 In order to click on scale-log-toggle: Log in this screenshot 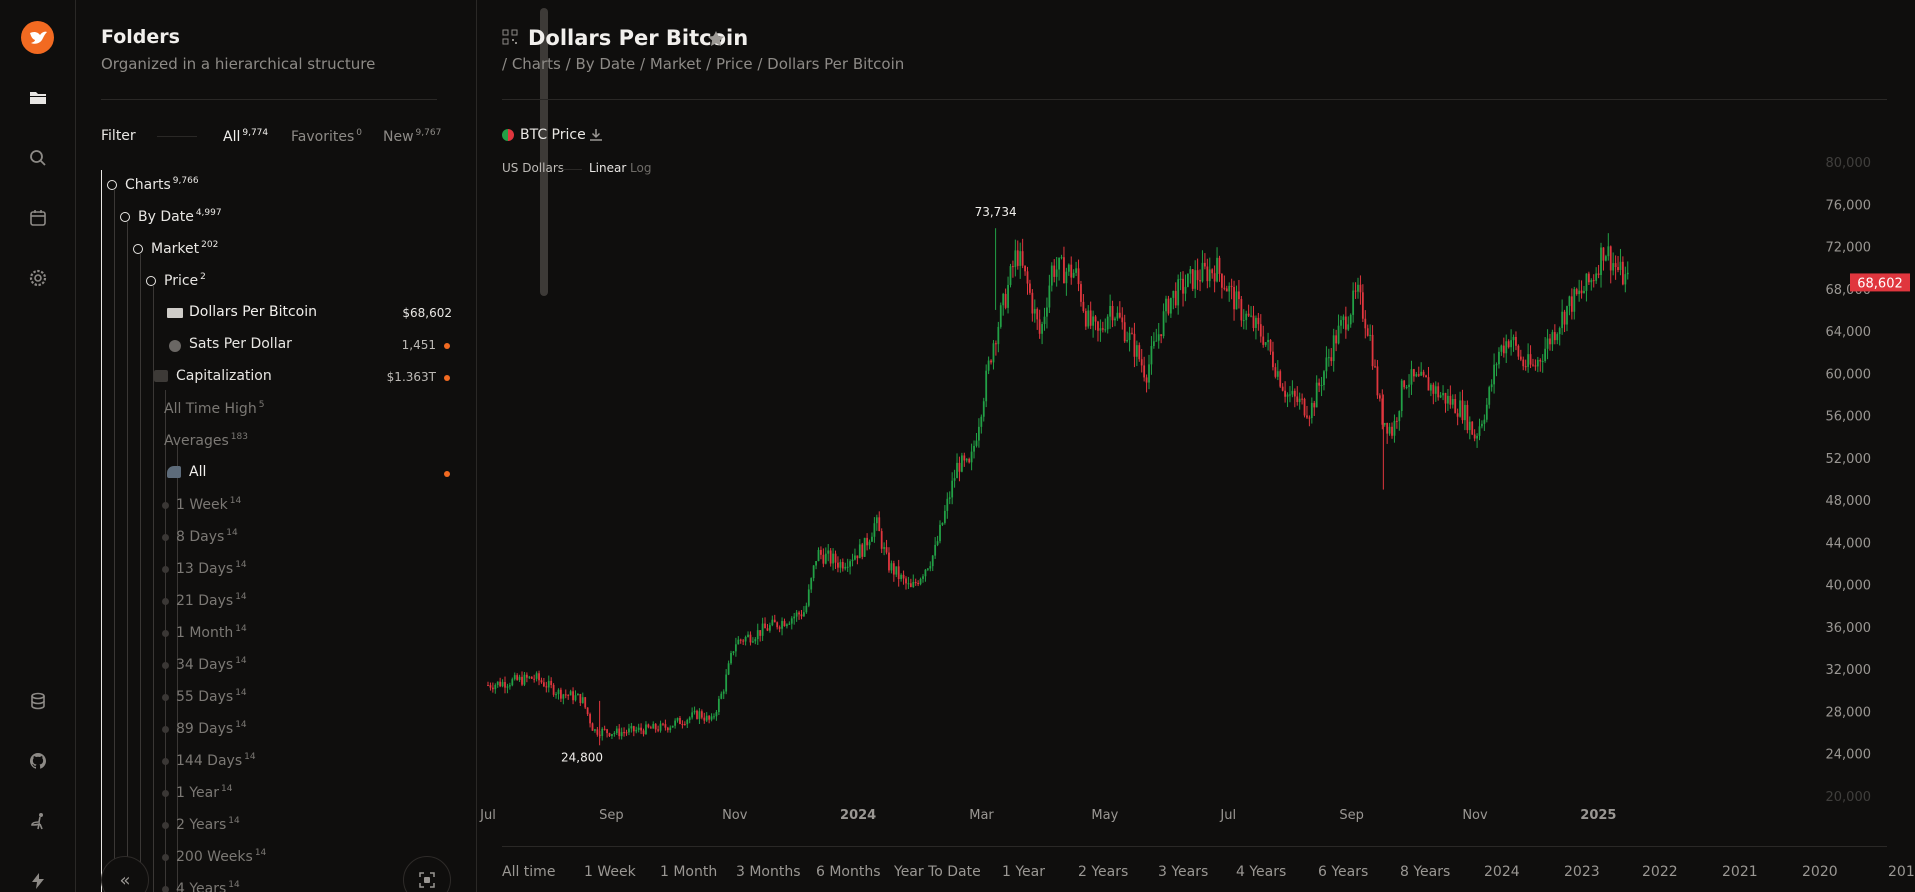, I will do `click(641, 168)`.